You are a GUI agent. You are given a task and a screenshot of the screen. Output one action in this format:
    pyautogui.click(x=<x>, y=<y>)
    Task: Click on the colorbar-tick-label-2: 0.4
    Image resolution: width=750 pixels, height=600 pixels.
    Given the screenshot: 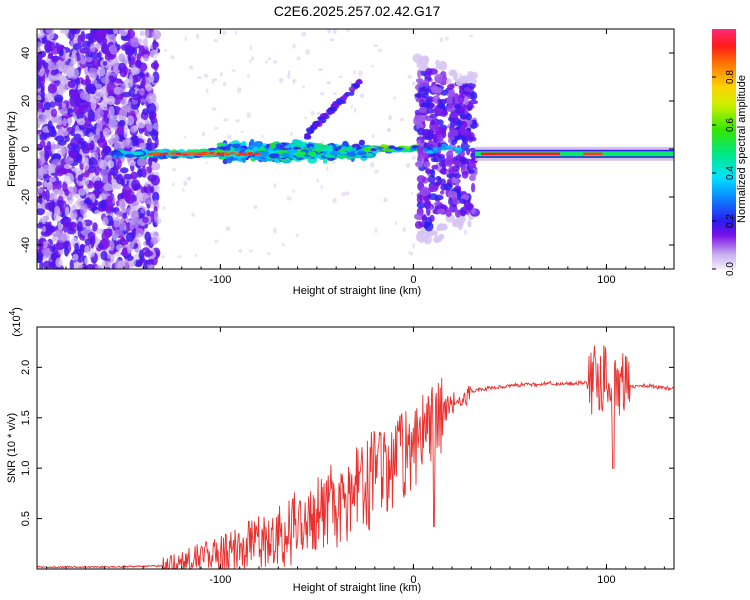 What is the action you would take?
    pyautogui.click(x=730, y=173)
    